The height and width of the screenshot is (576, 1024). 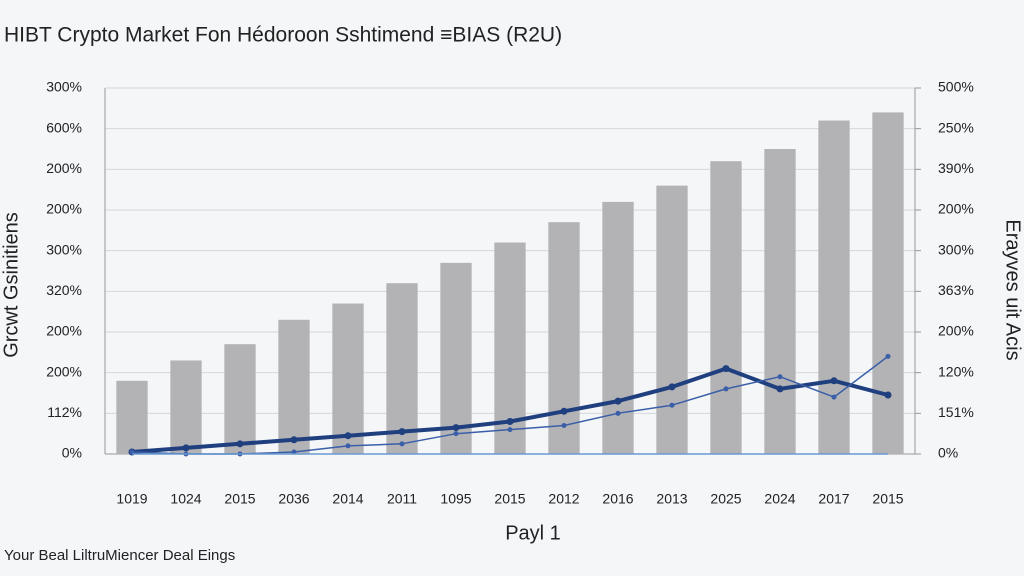 What do you see at coordinates (956, 290) in the screenshot?
I see `y2-tick-label: 363%` at bounding box center [956, 290].